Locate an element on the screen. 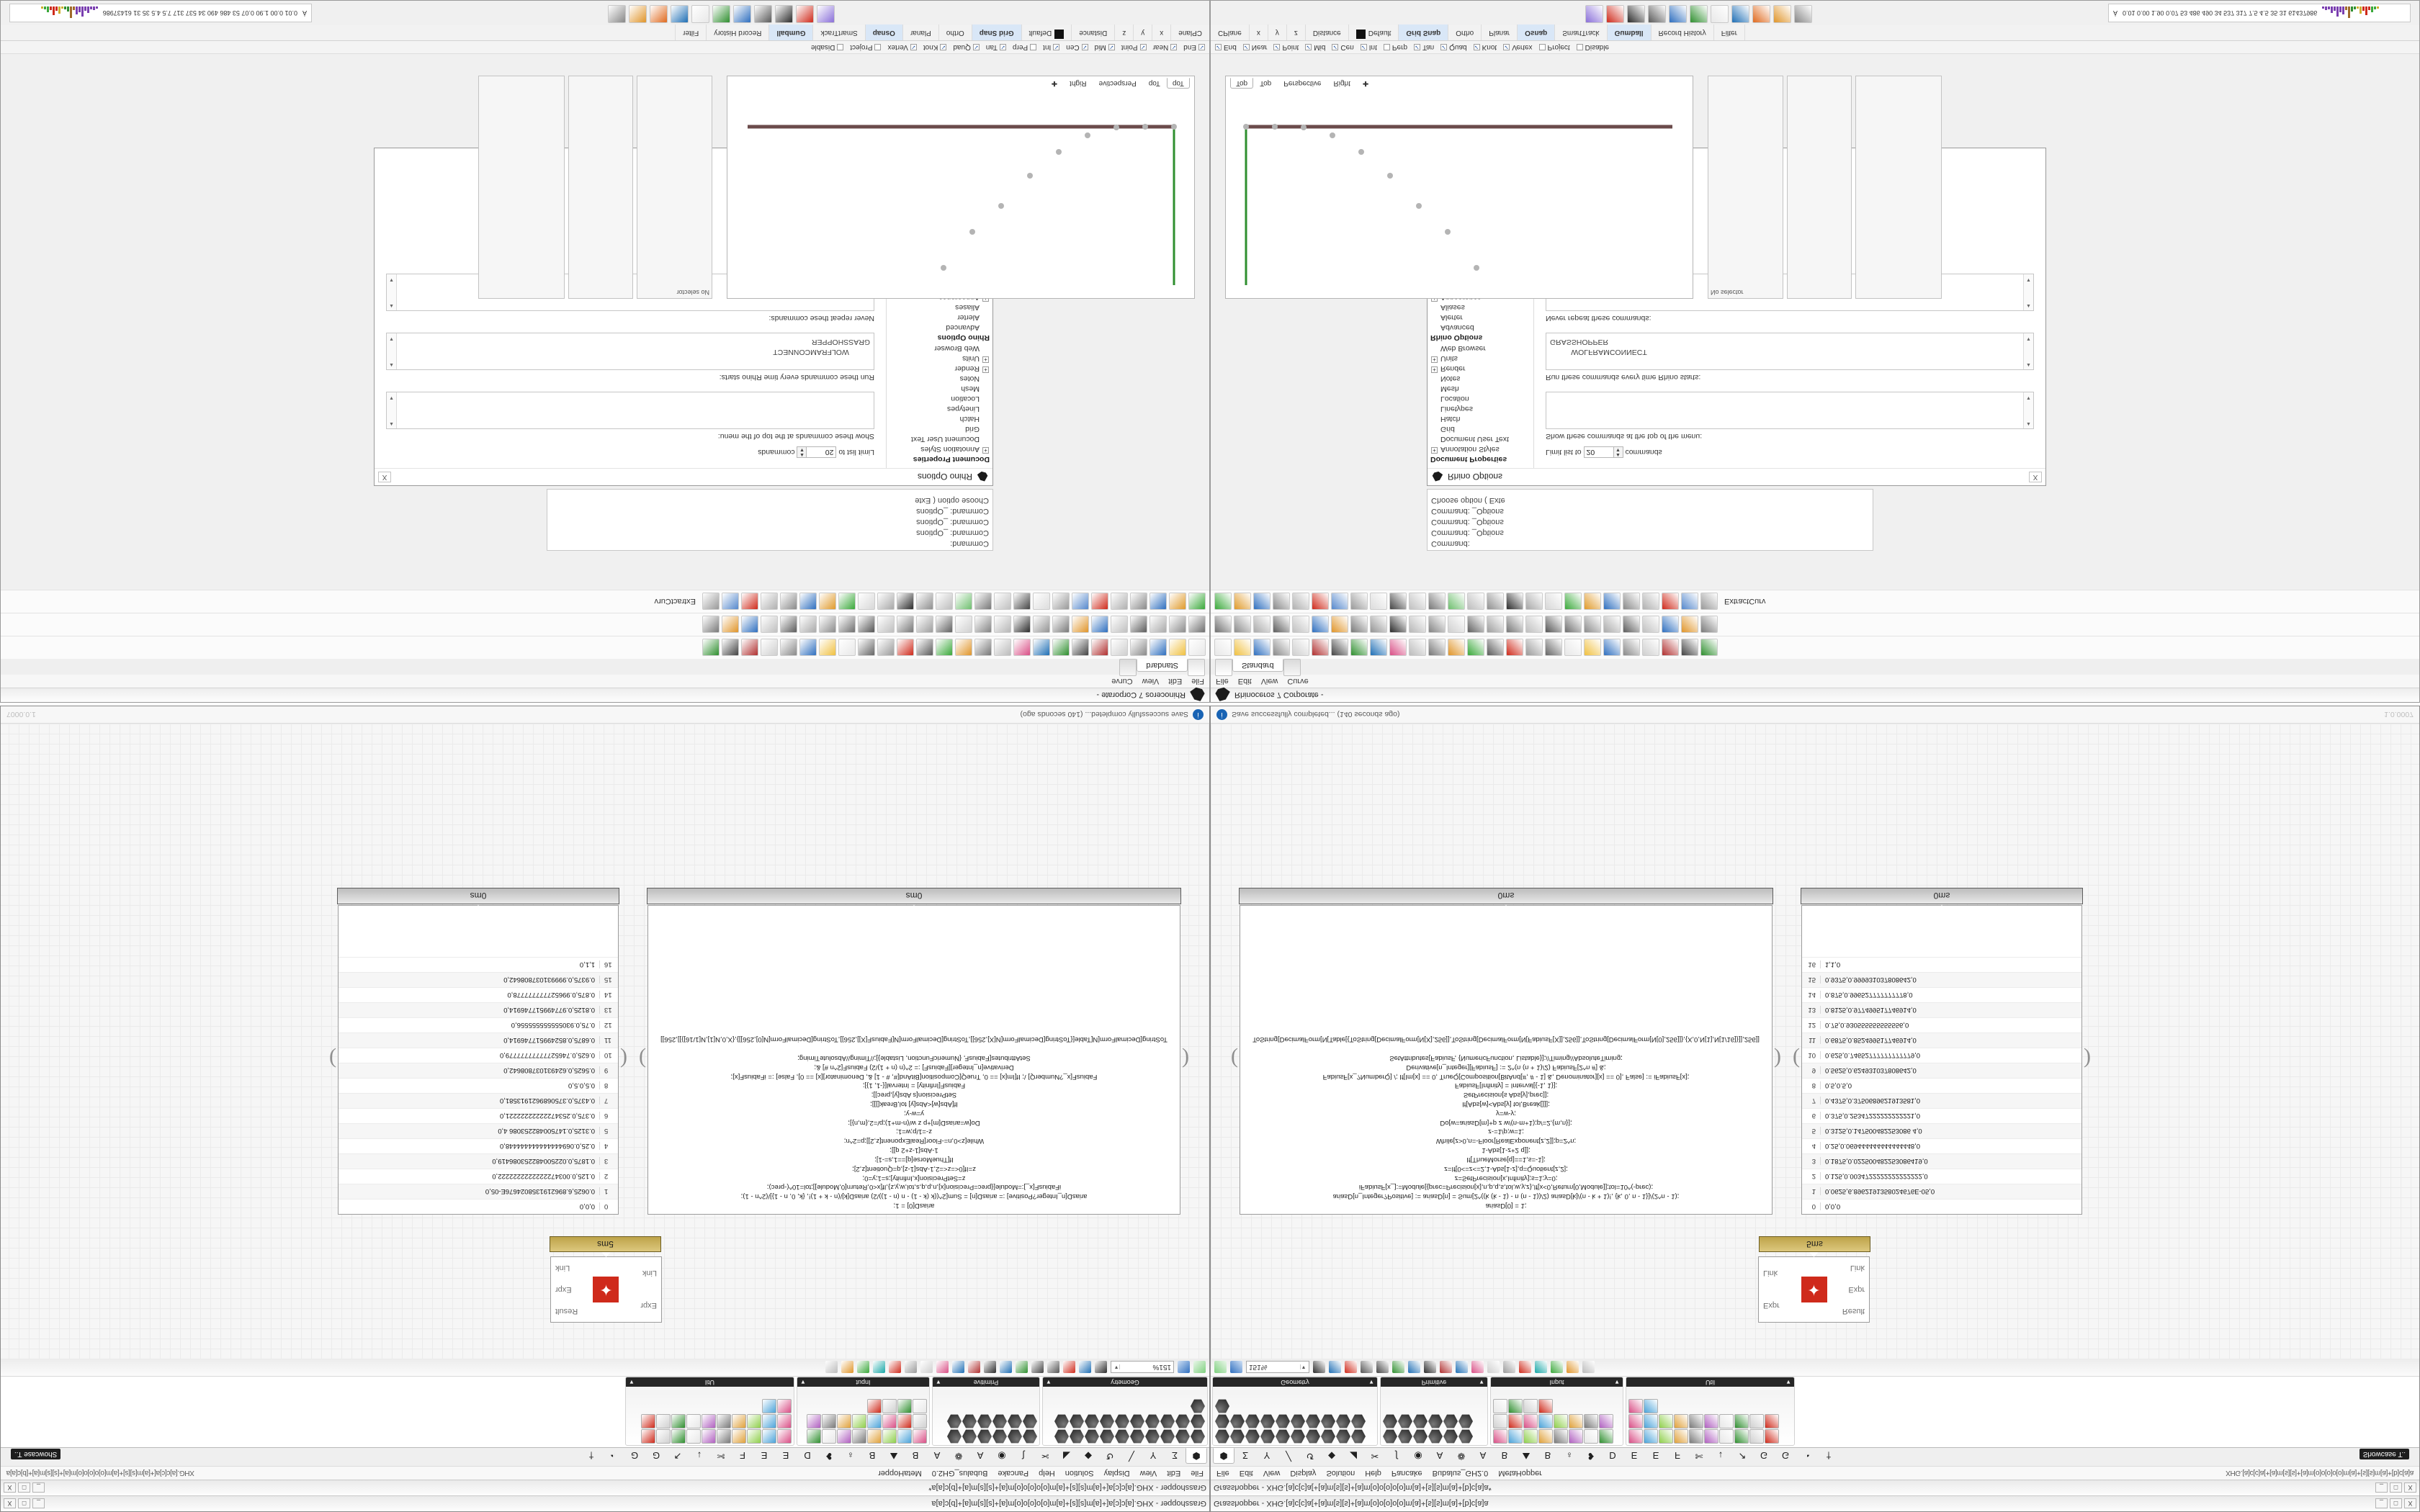 This screenshot has width=2420, height=1512. preview-teal-icon is located at coordinates (1541, 1367).